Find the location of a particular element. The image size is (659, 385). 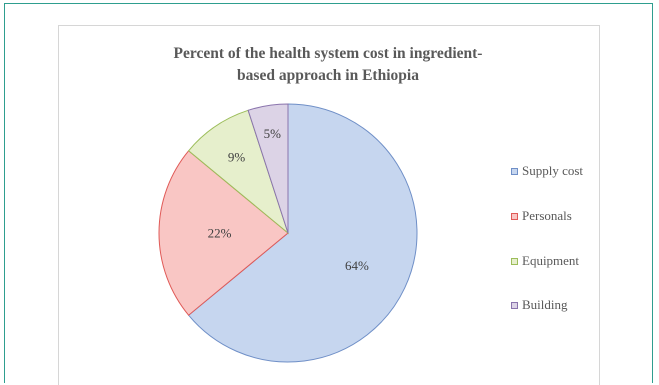

data-label-building: 5% is located at coordinates (273, 133).